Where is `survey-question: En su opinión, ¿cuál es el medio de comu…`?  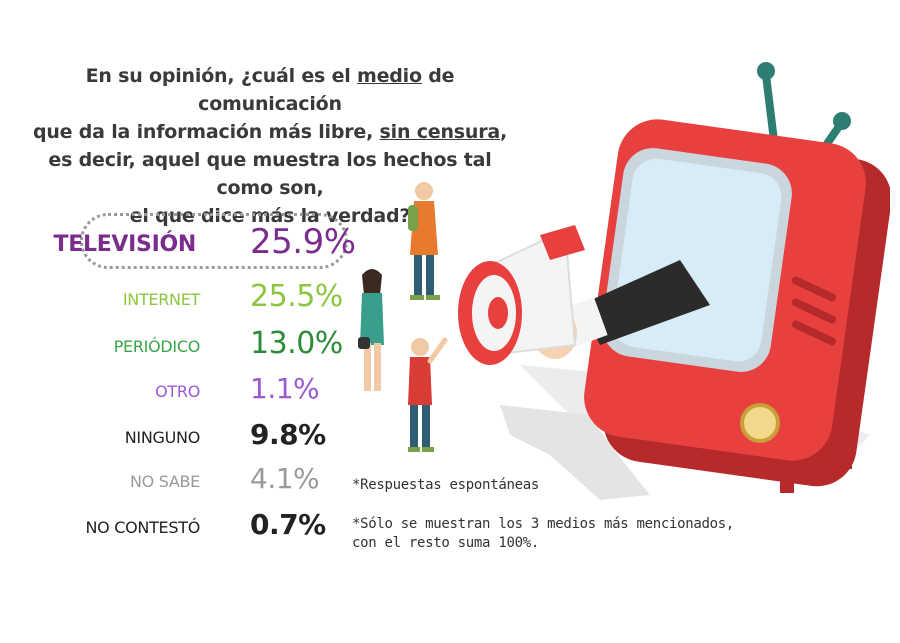
survey-question: En su opinión, ¿cuál es el medio de comu… is located at coordinates (270, 146).